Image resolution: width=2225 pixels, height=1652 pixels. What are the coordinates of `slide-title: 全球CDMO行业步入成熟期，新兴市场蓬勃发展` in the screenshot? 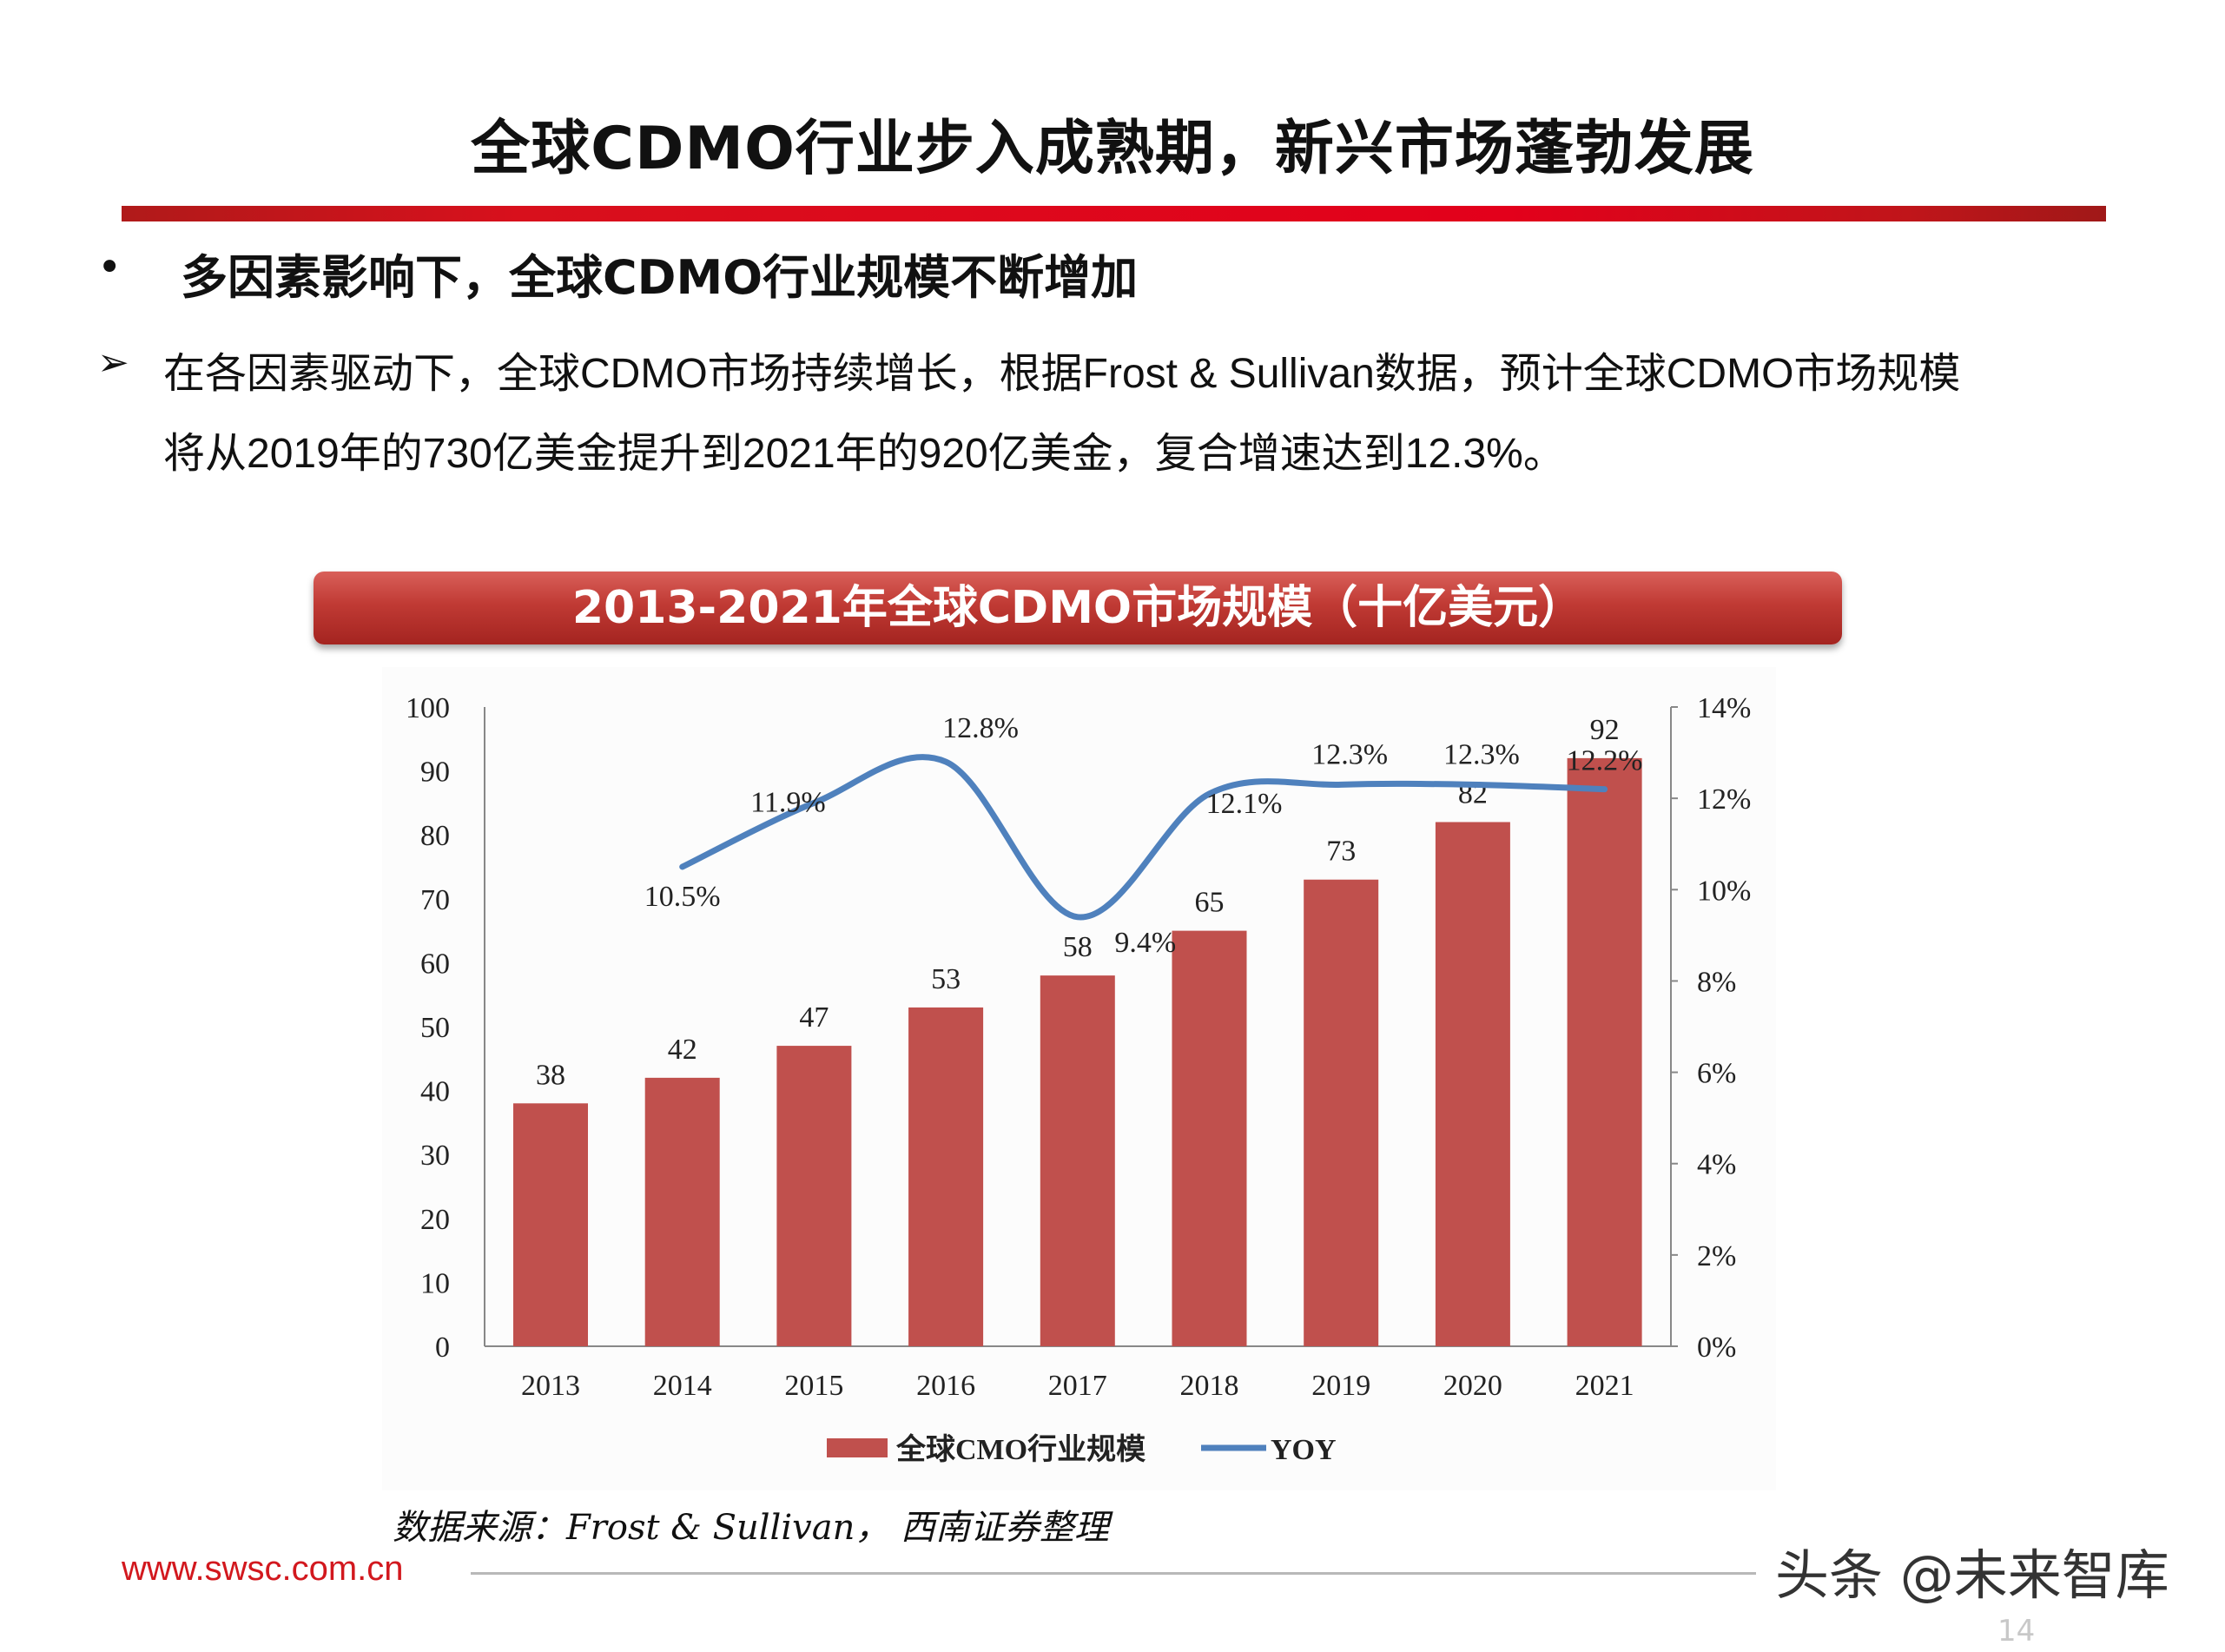 It's located at (1112, 149).